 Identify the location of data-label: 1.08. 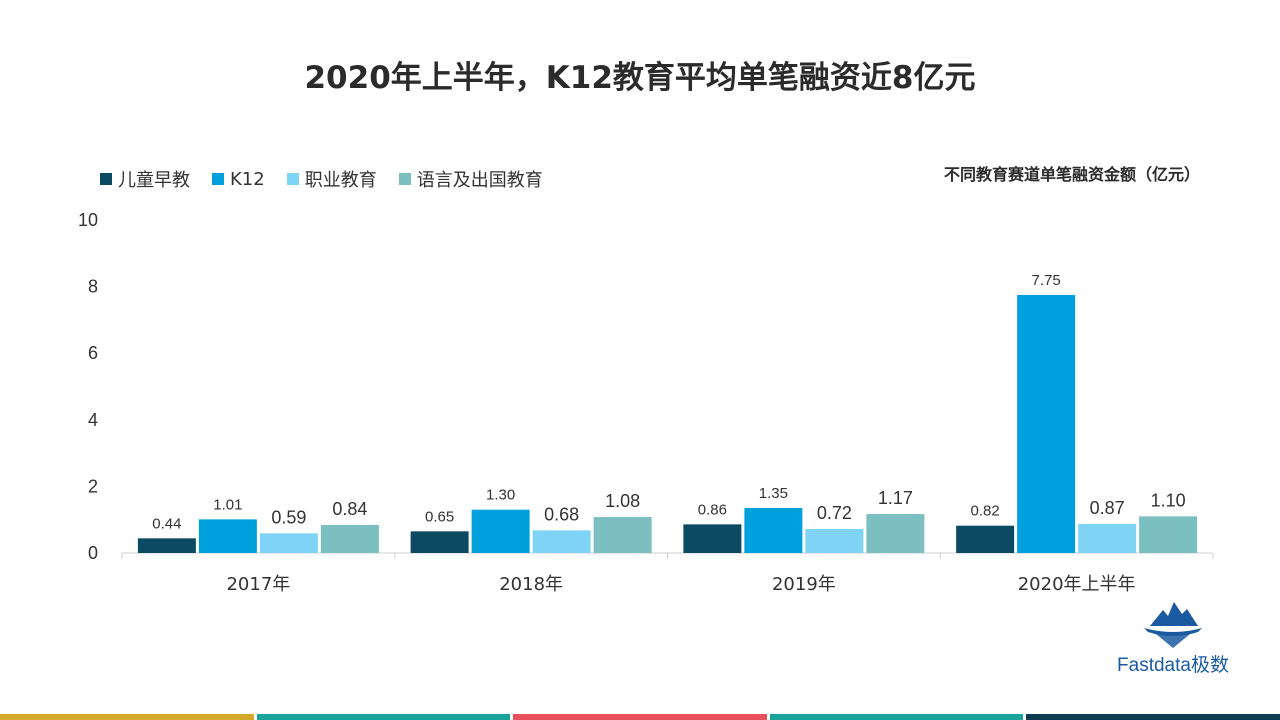
(622, 501).